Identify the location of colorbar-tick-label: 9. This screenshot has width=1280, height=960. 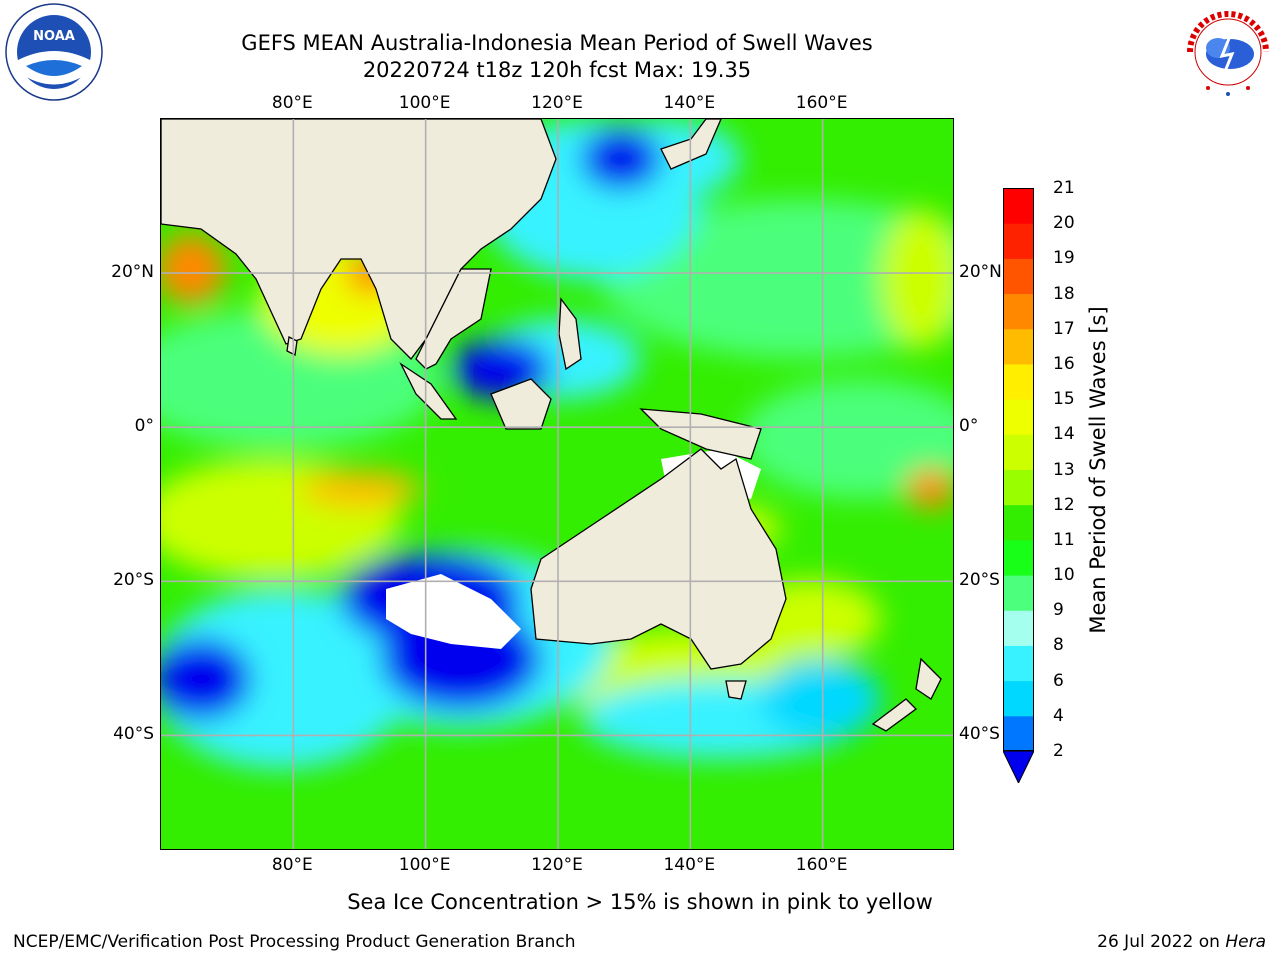
(1058, 610).